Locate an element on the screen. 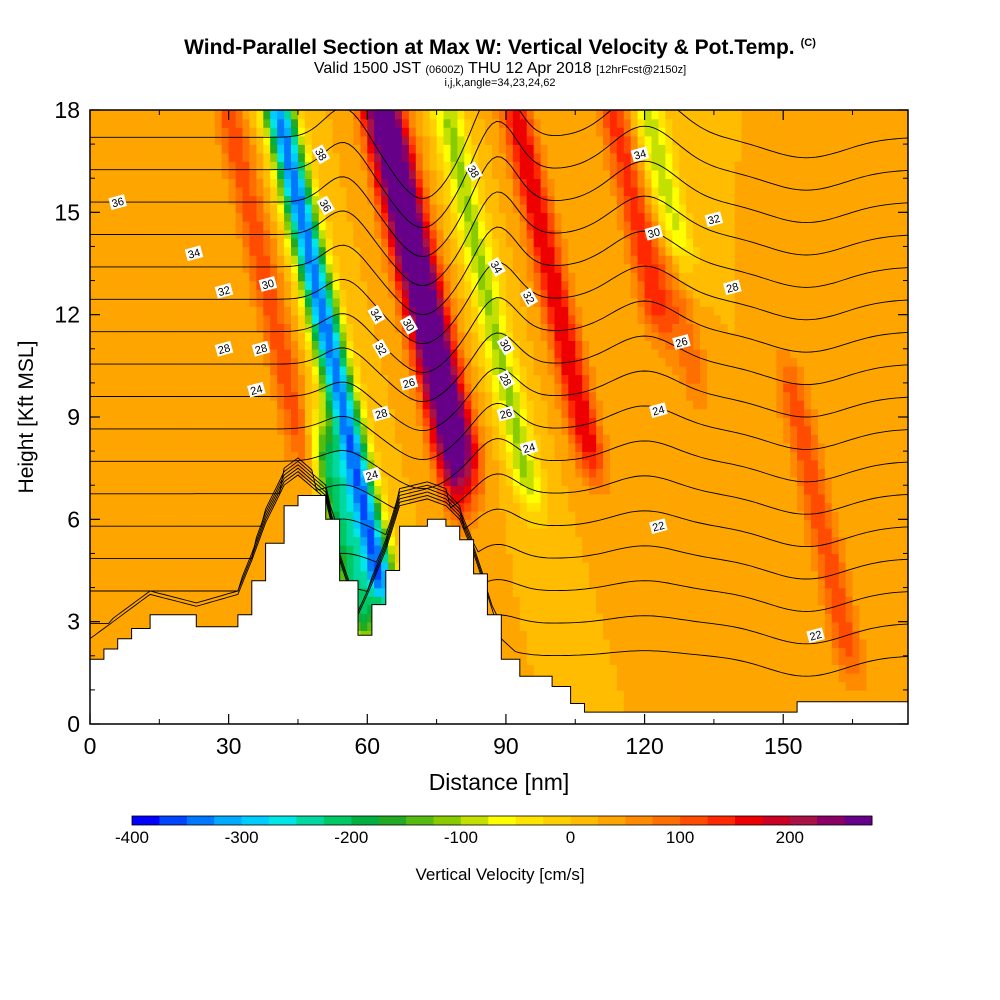 This screenshot has height=1000, width=1000. y-tick-label: 3 is located at coordinates (73, 622).